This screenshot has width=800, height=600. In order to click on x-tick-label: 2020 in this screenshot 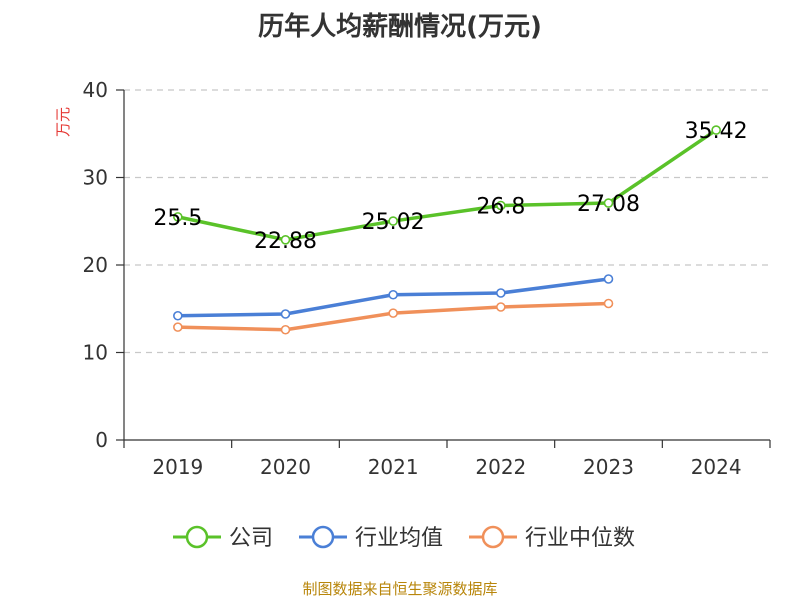, I will do `click(285, 467)`.